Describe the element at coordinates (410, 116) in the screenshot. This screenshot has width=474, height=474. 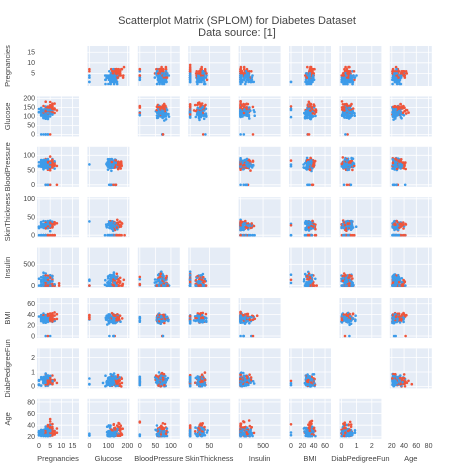
I see `panel-glucose-vs-age` at that location.